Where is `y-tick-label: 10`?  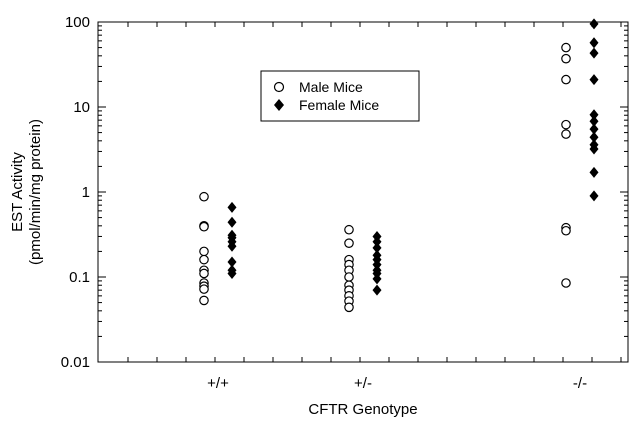 y-tick-label: 10 is located at coordinates (81, 107).